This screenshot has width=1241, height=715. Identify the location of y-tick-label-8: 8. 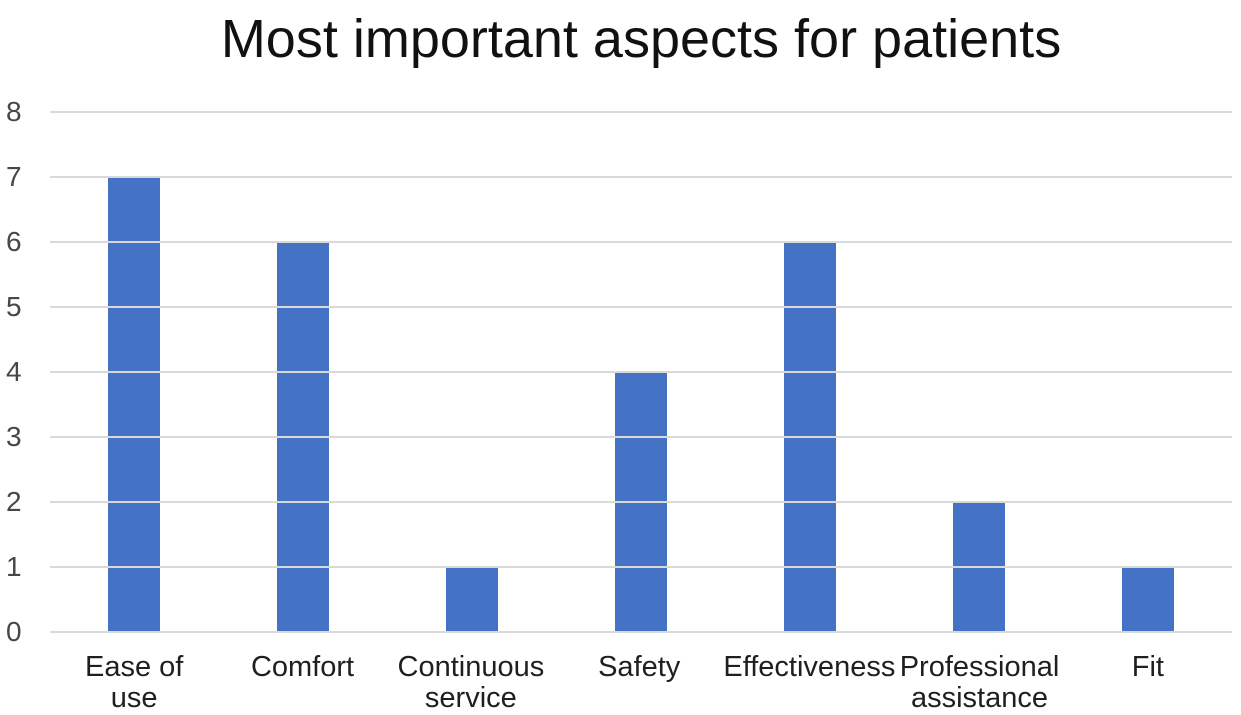
(14, 111).